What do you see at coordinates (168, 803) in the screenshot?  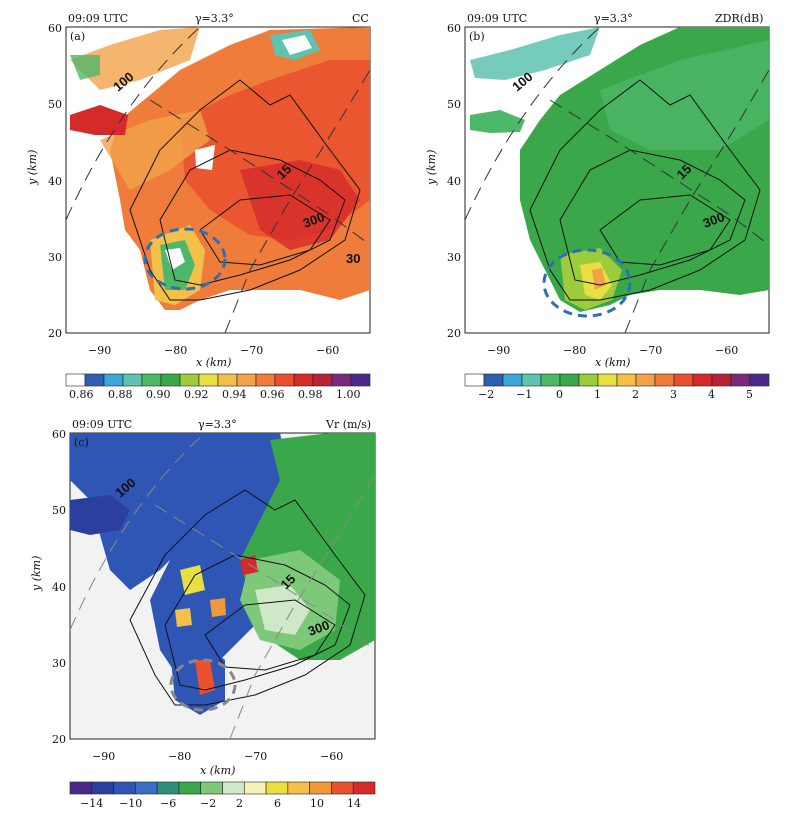 I see `colorbar-label: −6` at bounding box center [168, 803].